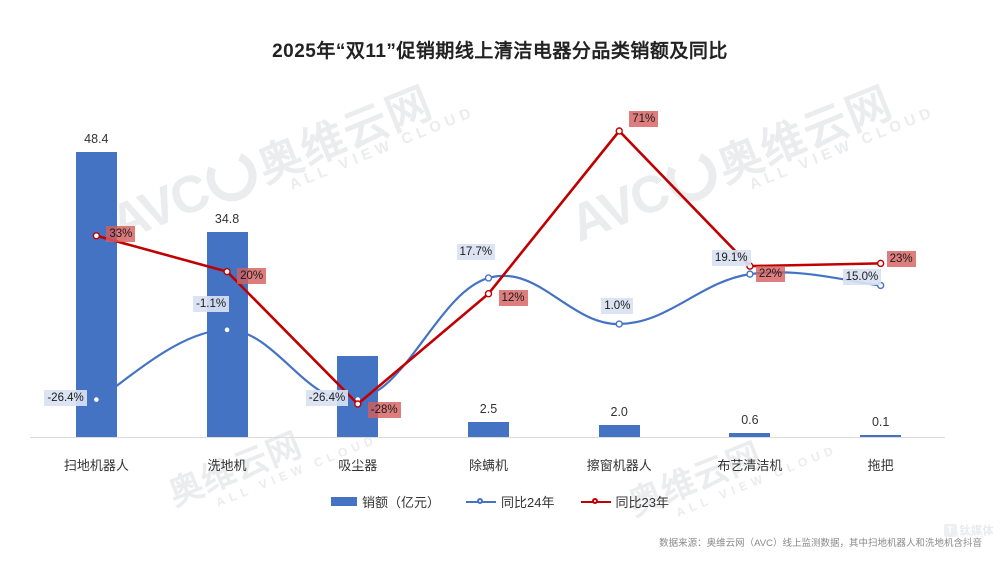 Image resolution: width=1000 pixels, height=562 pixels. What do you see at coordinates (488, 409) in the screenshot?
I see `bar-value-label: 2.5` at bounding box center [488, 409].